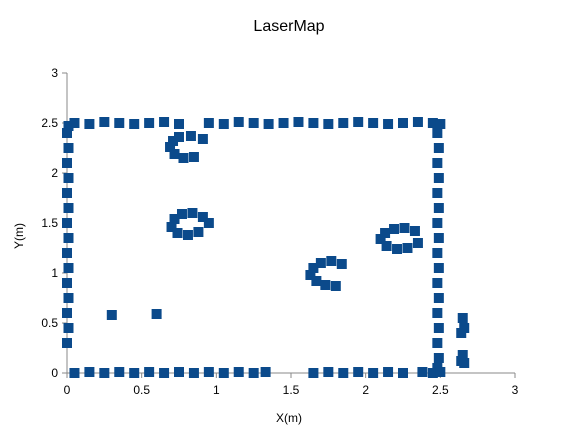 Image resolution: width=563 pixels, height=442 pixels. I want to click on y-tick-label: 2.5, so click(49, 123).